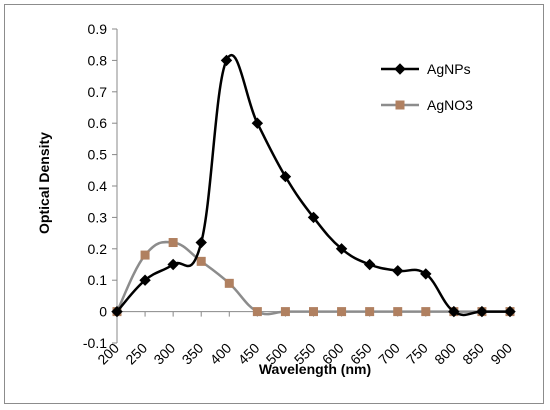 The width and height of the screenshot is (550, 410). I want to click on x-tick-label: 750, so click(417, 354).